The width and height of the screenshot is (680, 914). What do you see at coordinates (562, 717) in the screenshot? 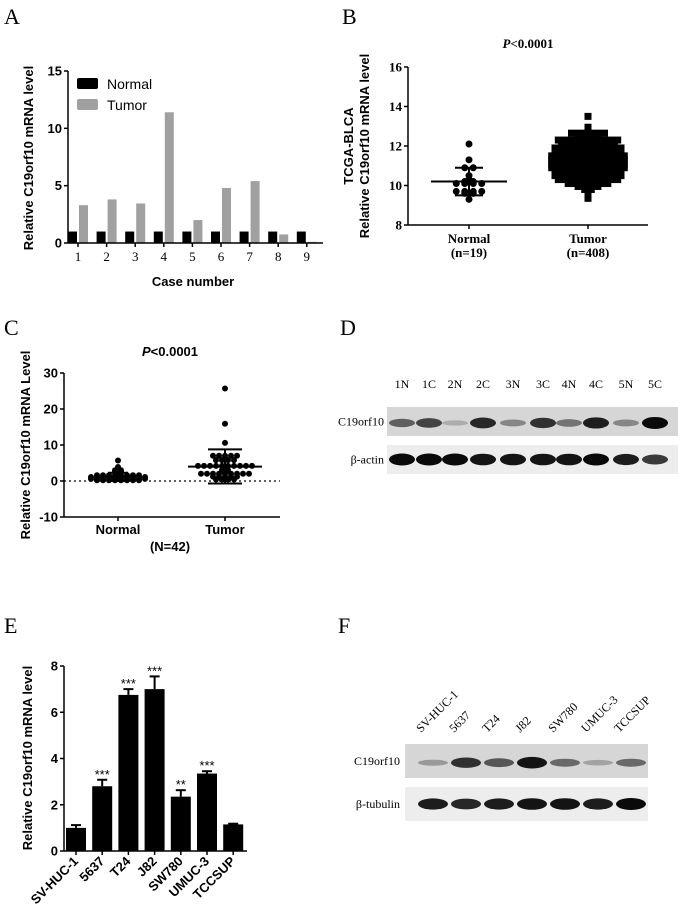
I see `lane-label: SW780` at bounding box center [562, 717].